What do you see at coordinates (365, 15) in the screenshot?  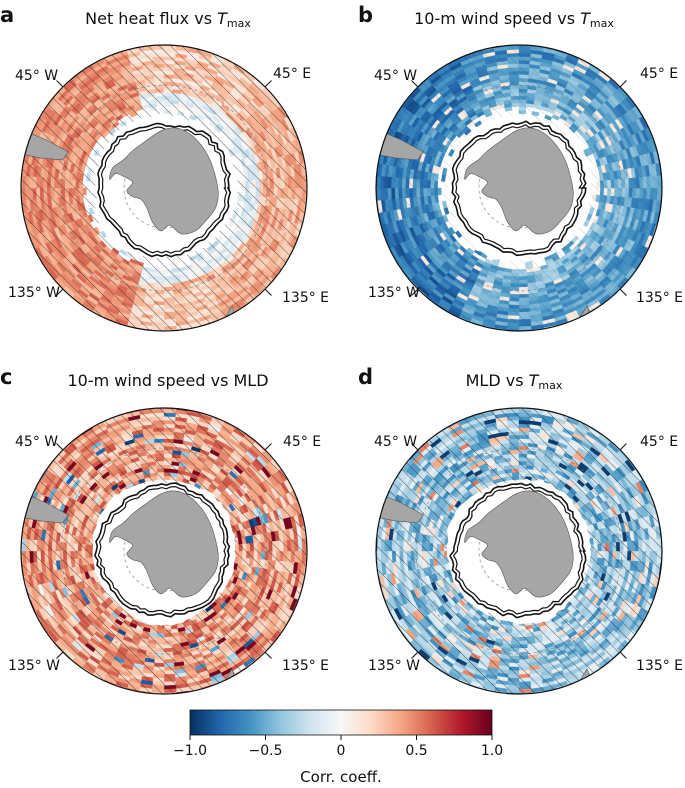 I see `panel-letter-b: b` at bounding box center [365, 15].